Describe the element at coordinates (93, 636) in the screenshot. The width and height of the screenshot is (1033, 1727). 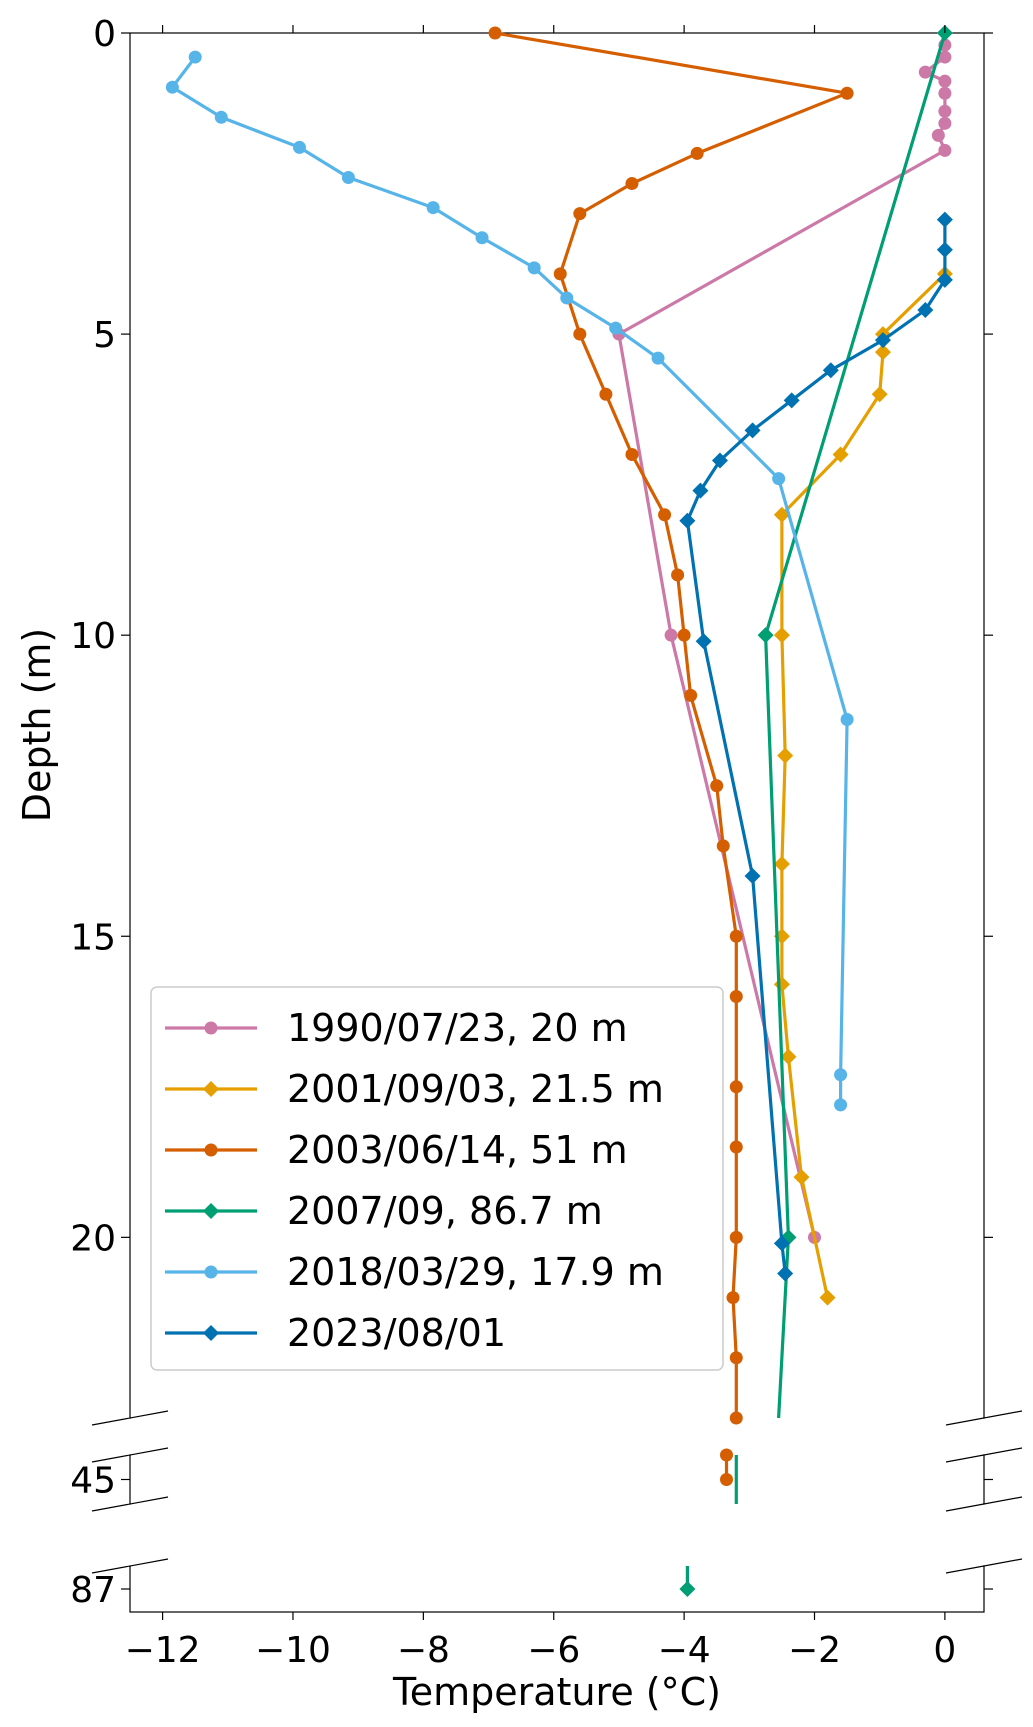
I see `y-tick-label: 10` at that location.